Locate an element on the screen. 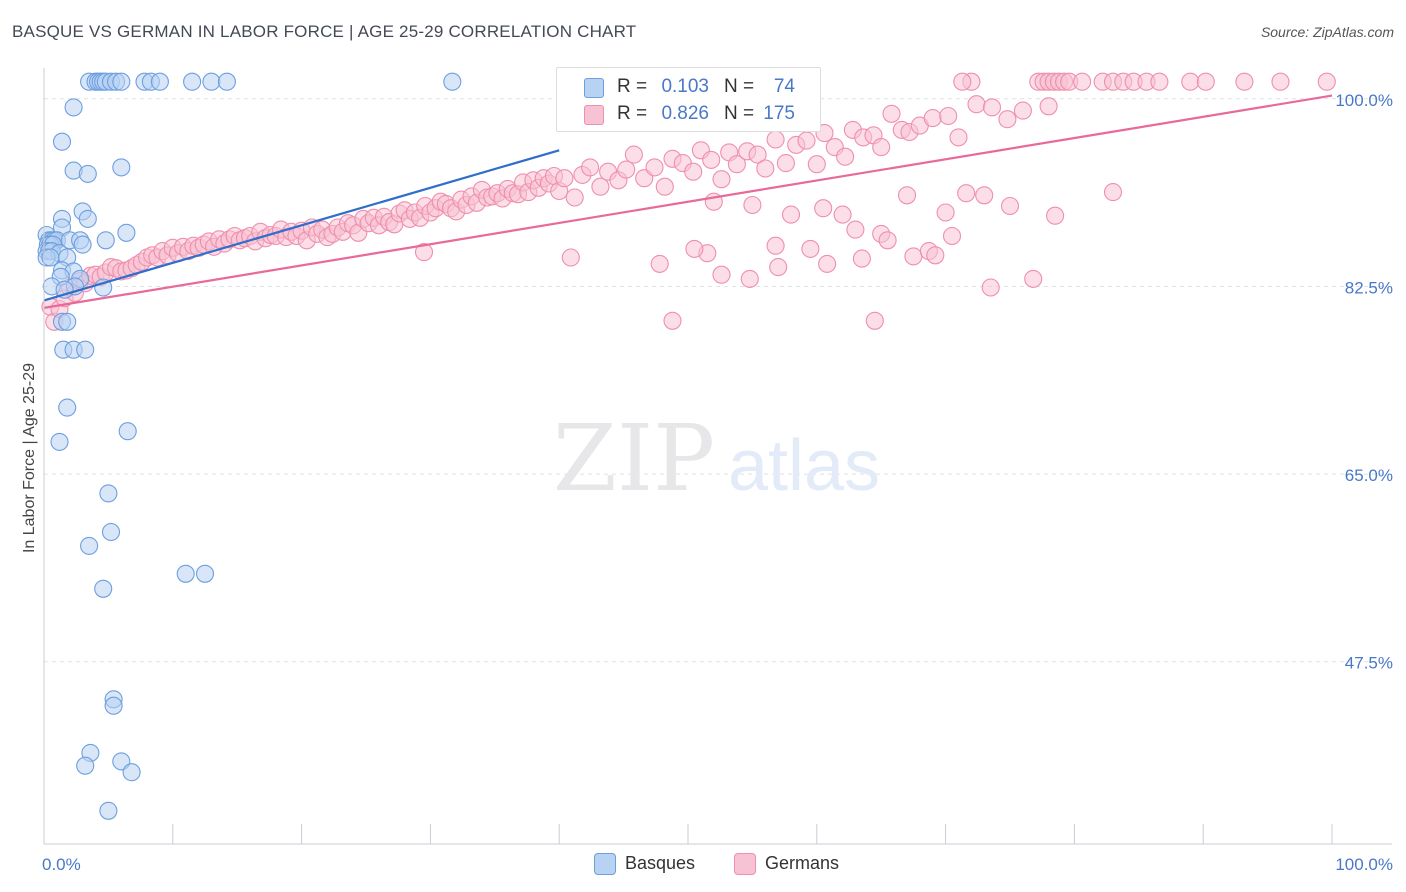  watermark: ZIP atlas is located at coordinates (716, 458).